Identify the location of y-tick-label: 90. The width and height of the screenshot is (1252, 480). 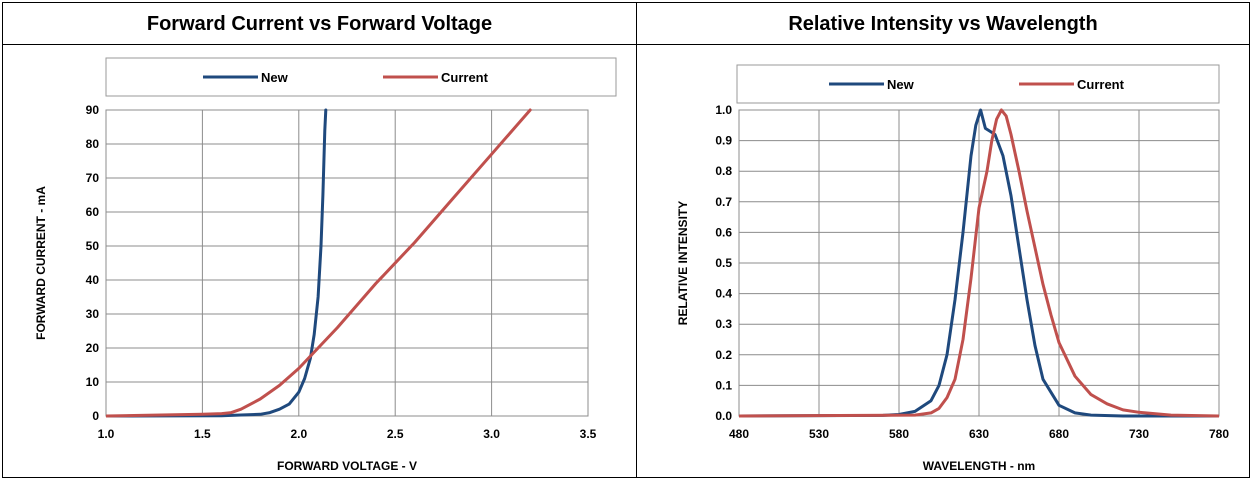
(93, 110).